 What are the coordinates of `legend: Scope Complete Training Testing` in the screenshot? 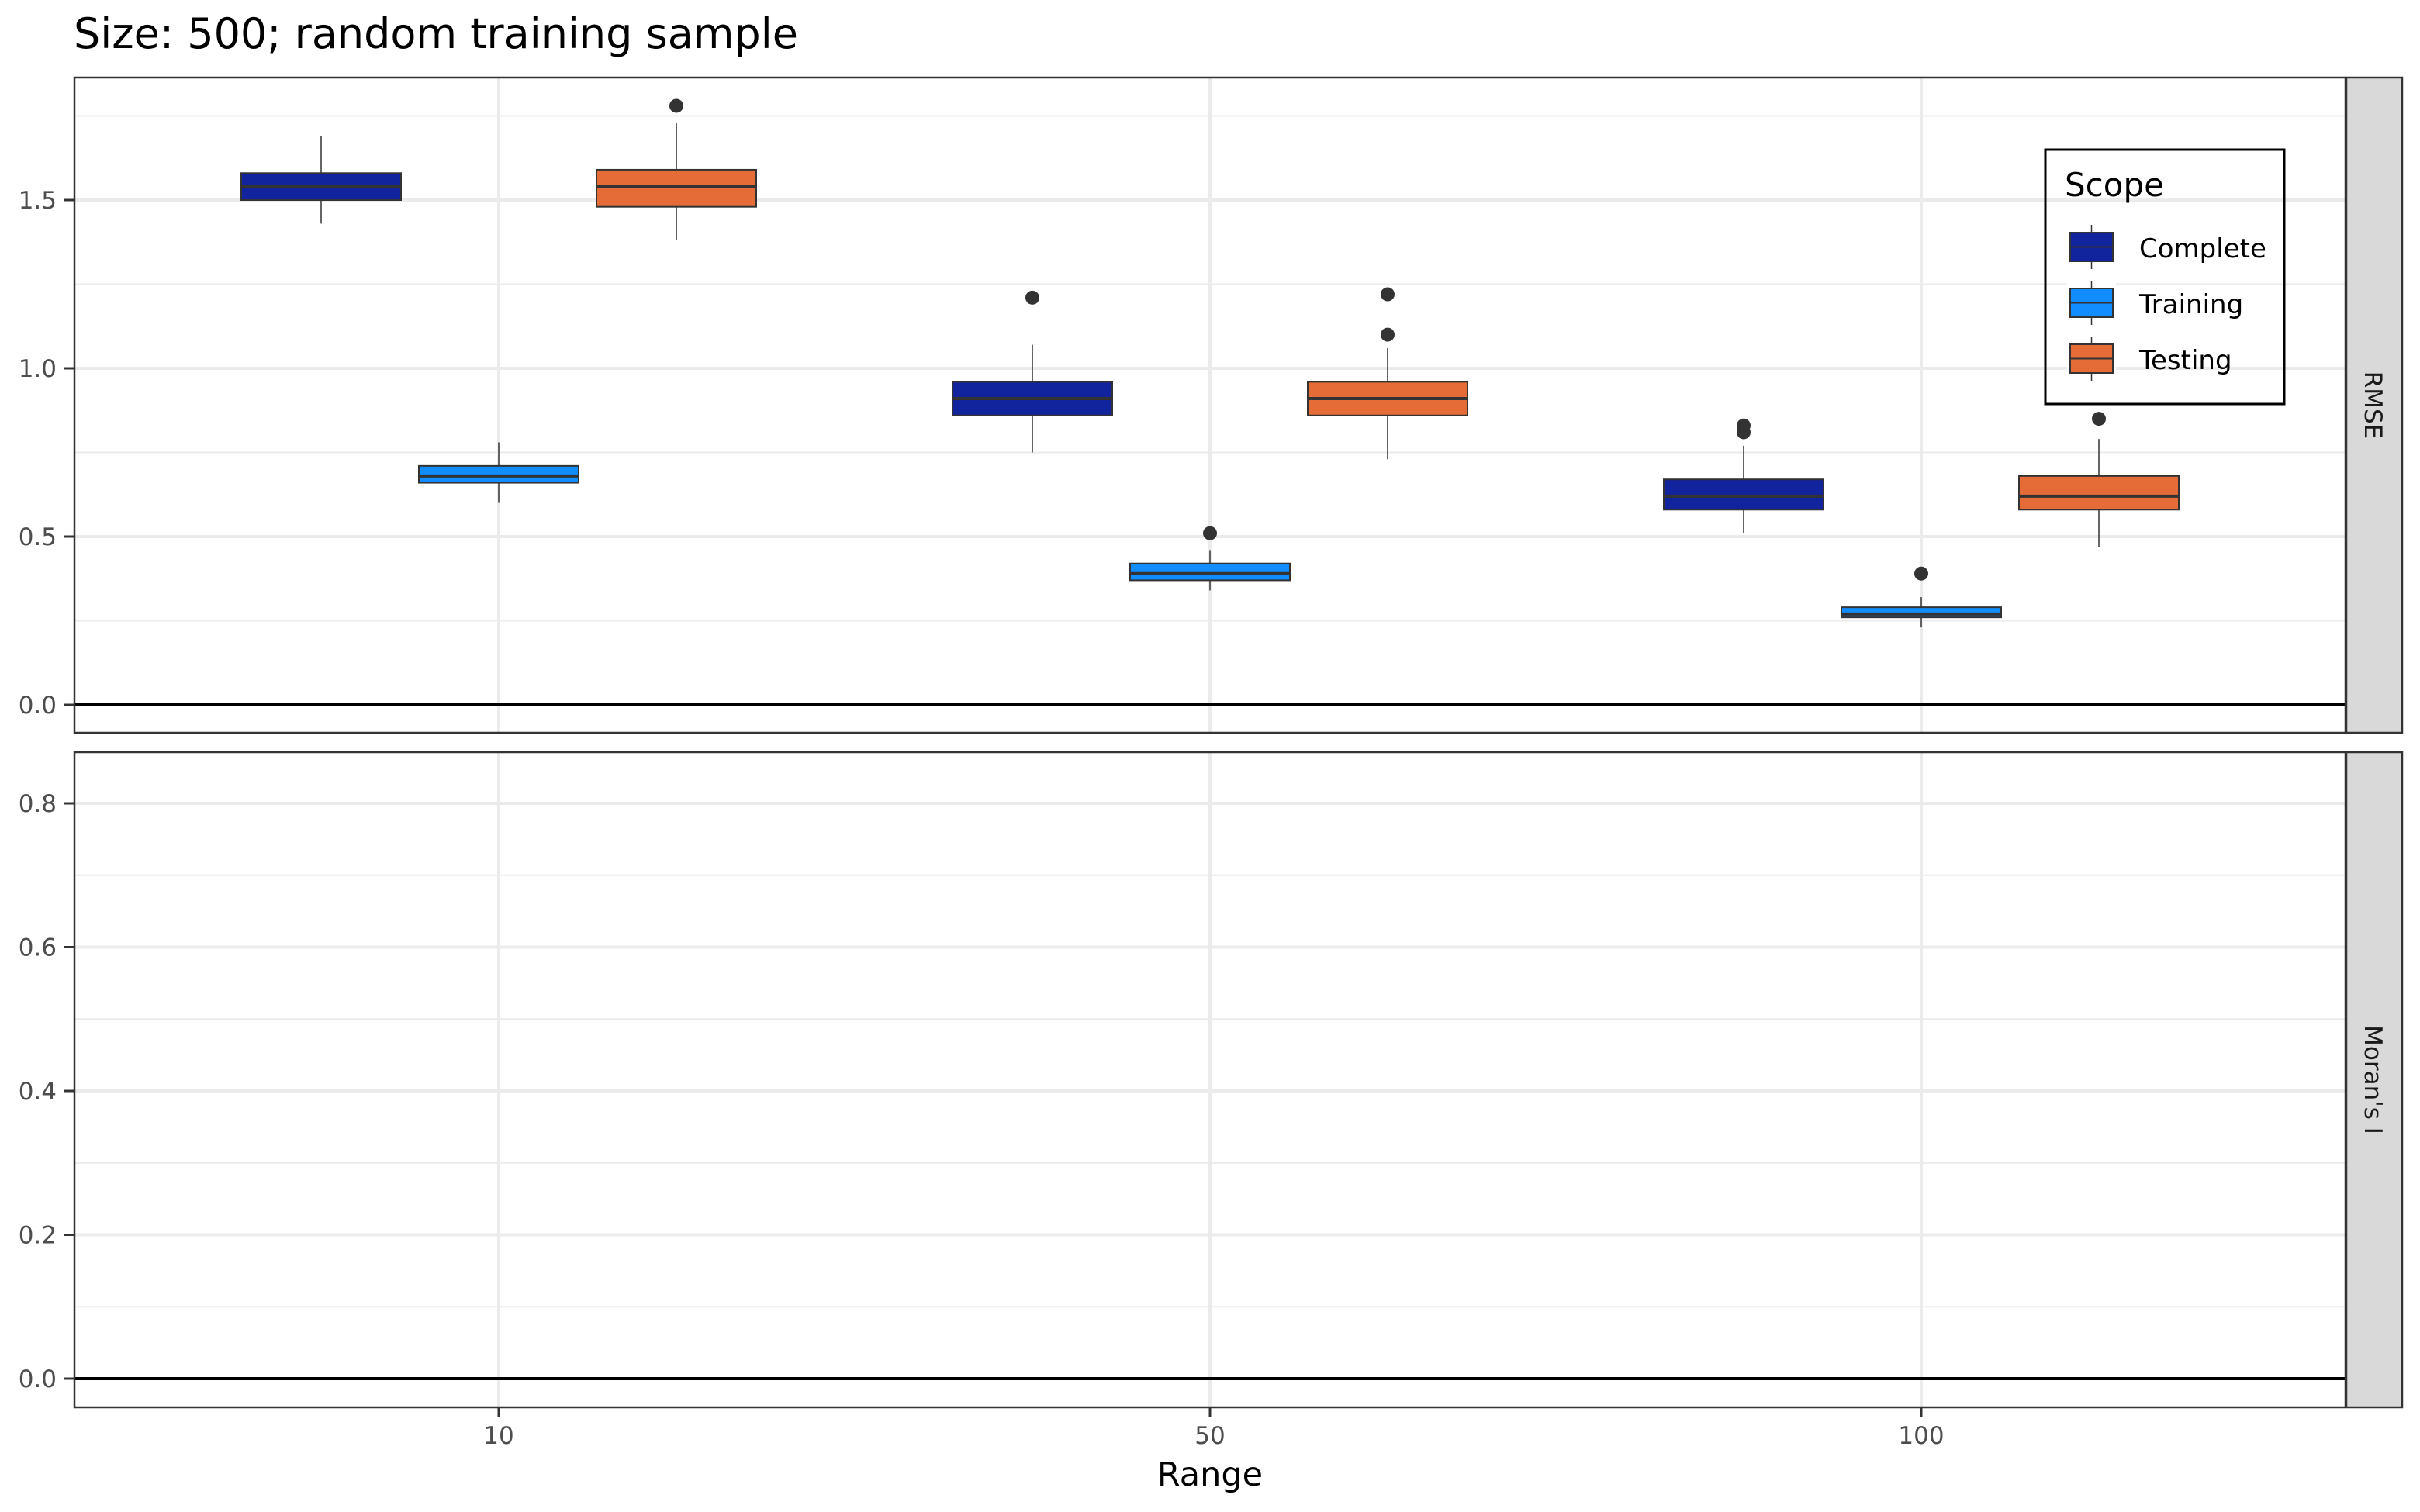 It's located at (2165, 277).